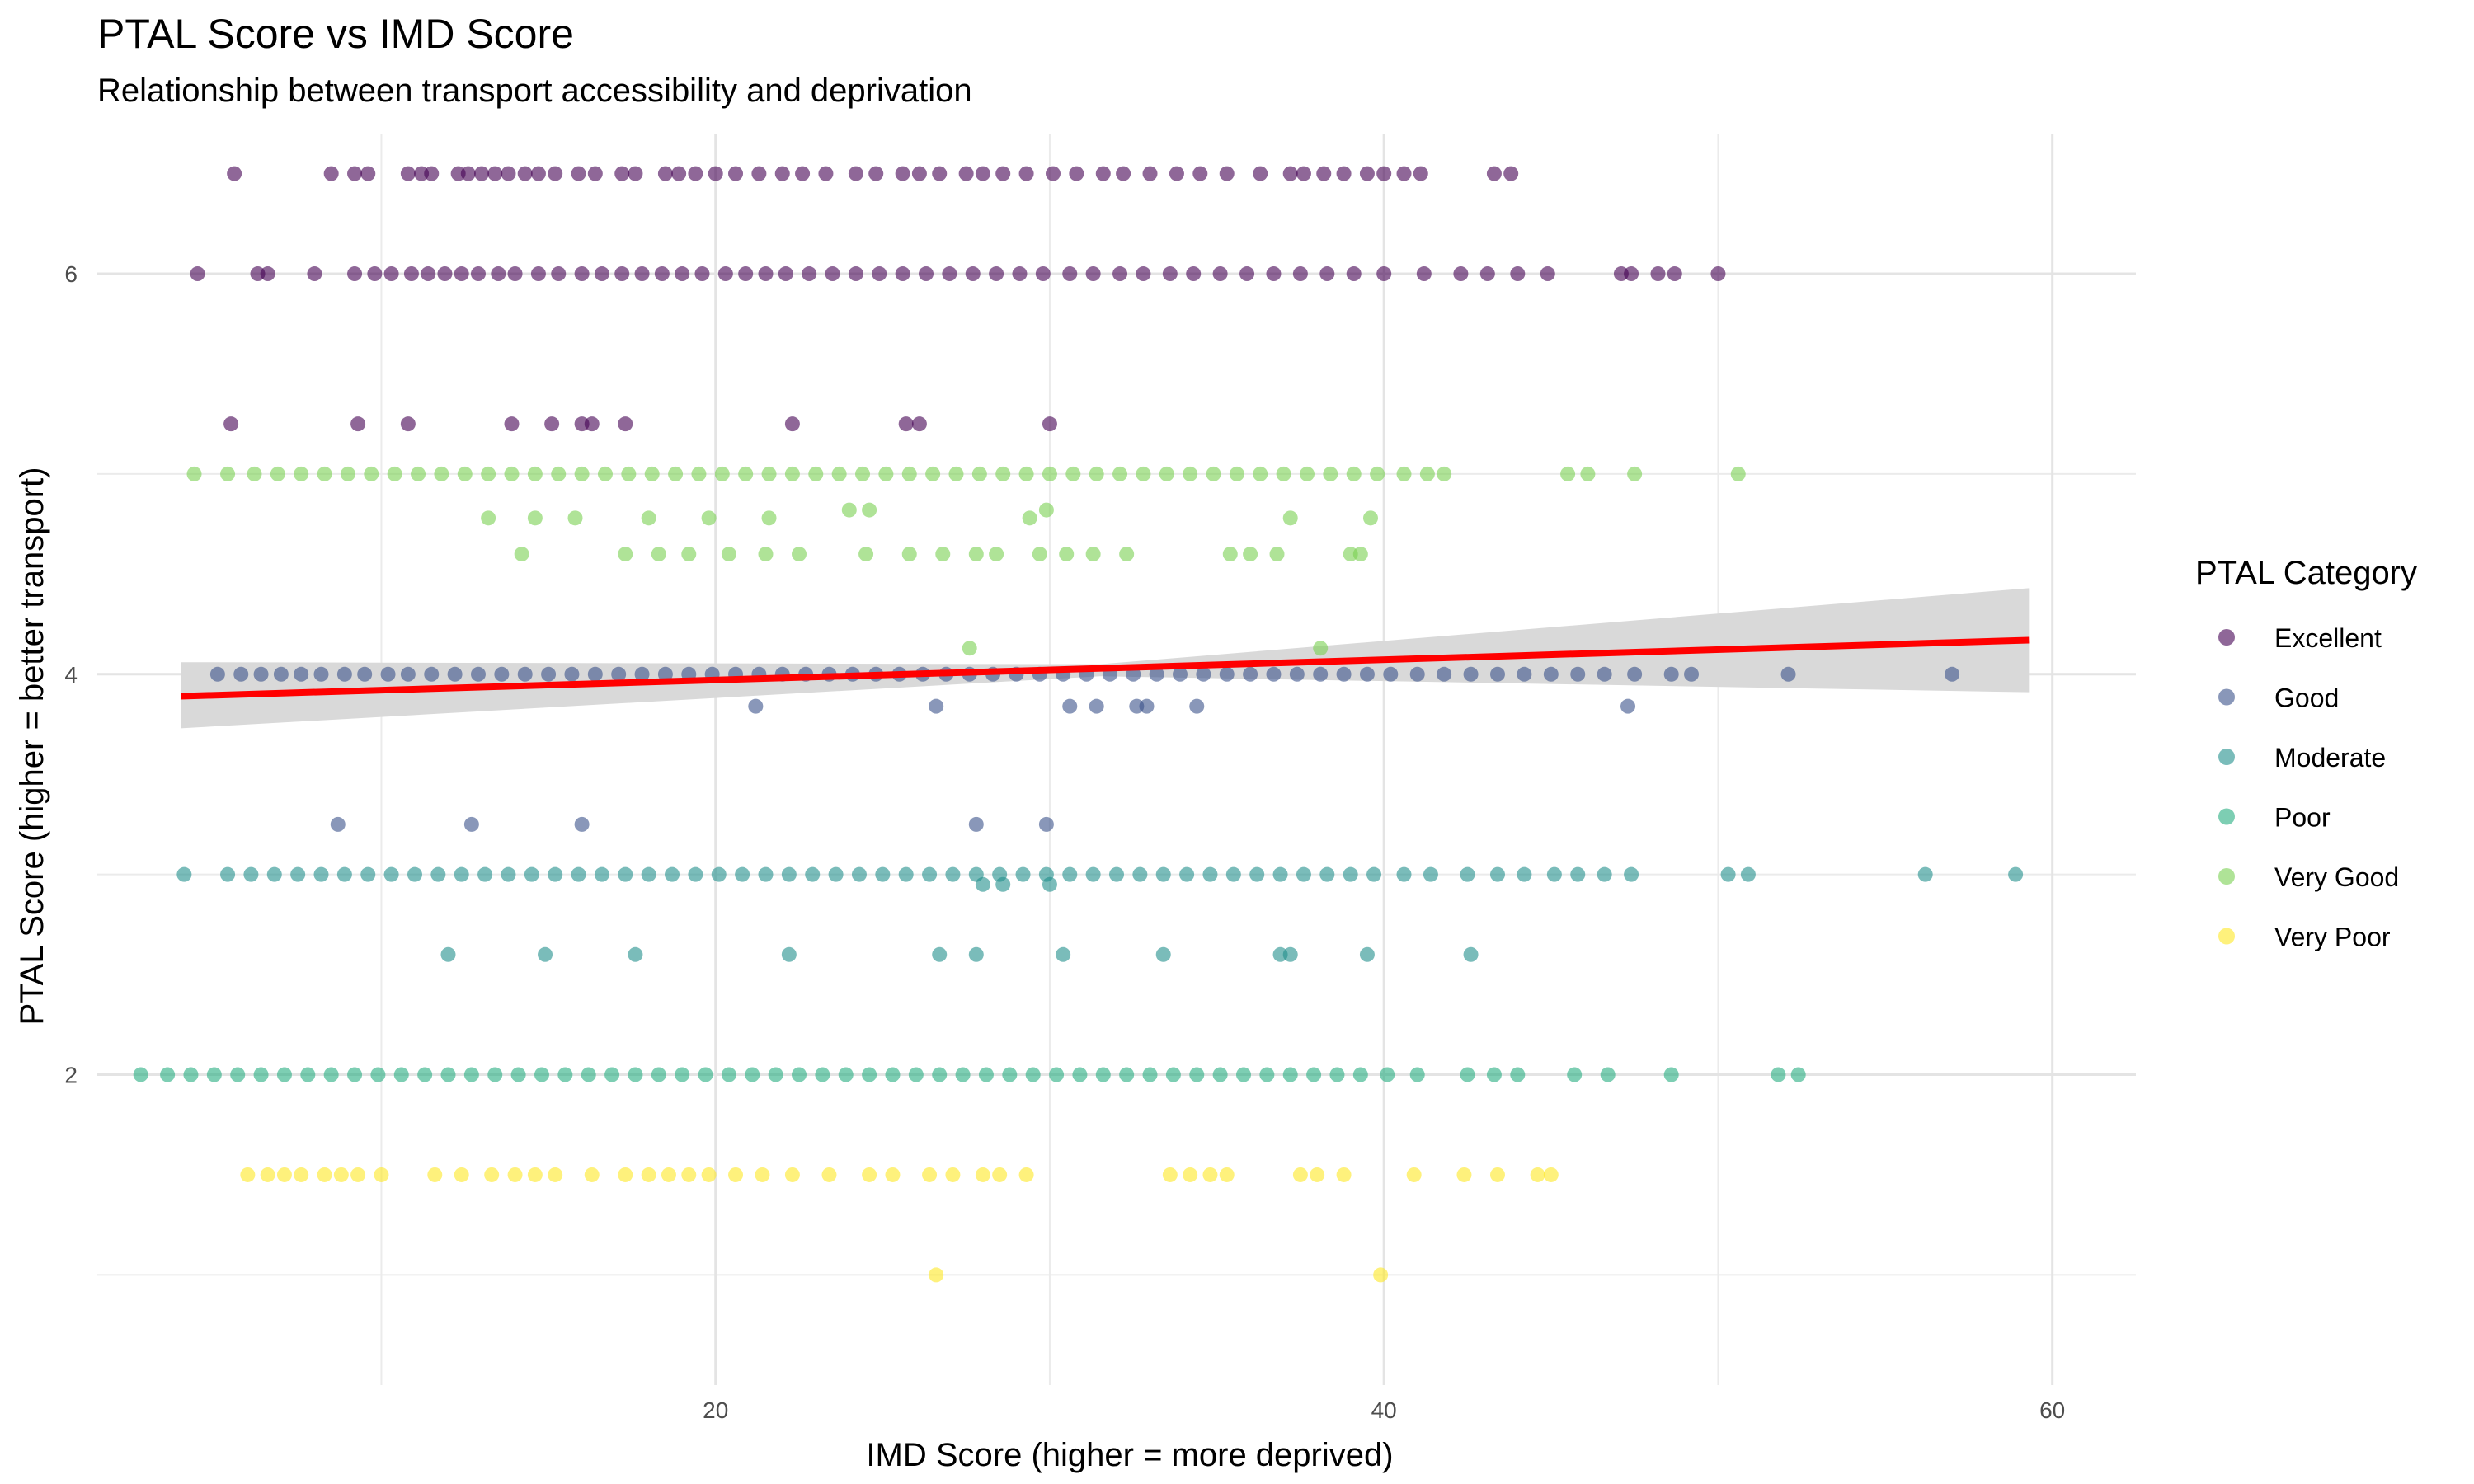 This screenshot has width=2474, height=1484. Describe the element at coordinates (2226, 757) in the screenshot. I see `legend-key-moderate` at that location.